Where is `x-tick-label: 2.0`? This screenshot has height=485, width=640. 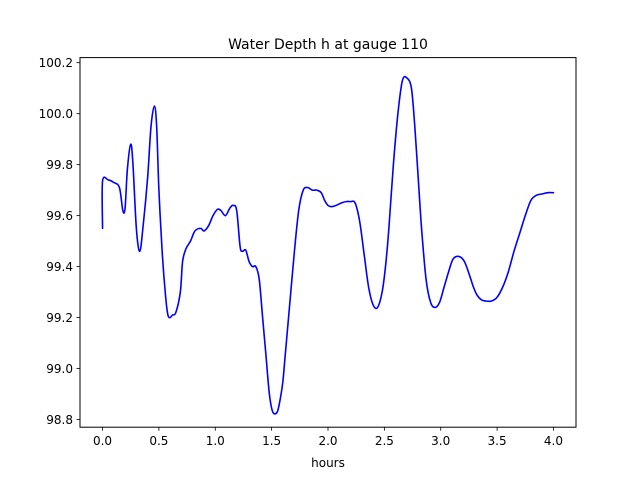
x-tick-label: 2.0 is located at coordinates (327, 441).